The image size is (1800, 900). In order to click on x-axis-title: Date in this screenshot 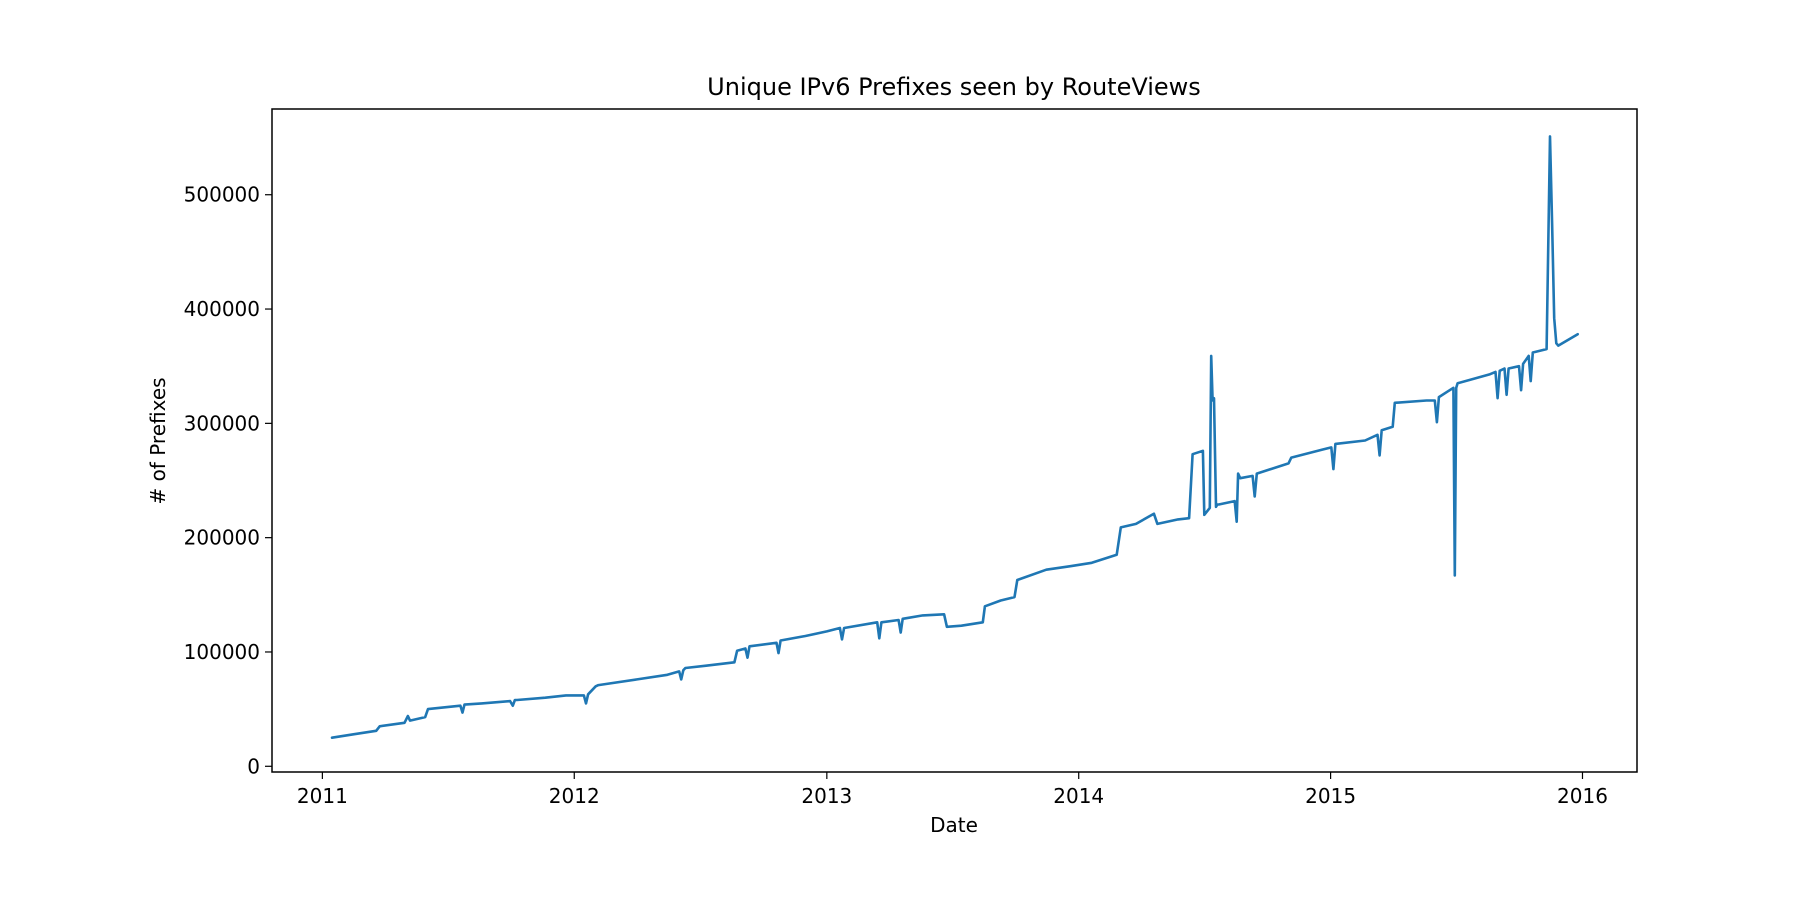, I will do `click(954, 825)`.